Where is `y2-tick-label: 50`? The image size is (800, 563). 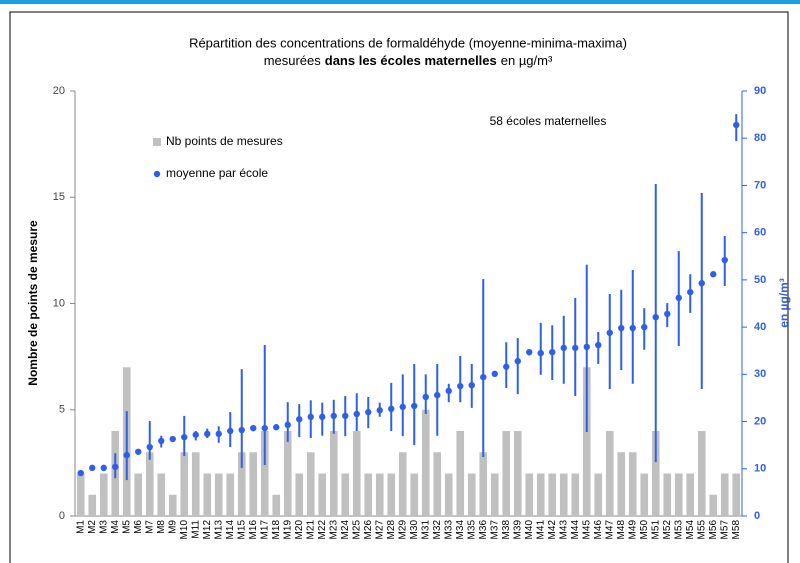
y2-tick-label: 50 is located at coordinates (760, 280).